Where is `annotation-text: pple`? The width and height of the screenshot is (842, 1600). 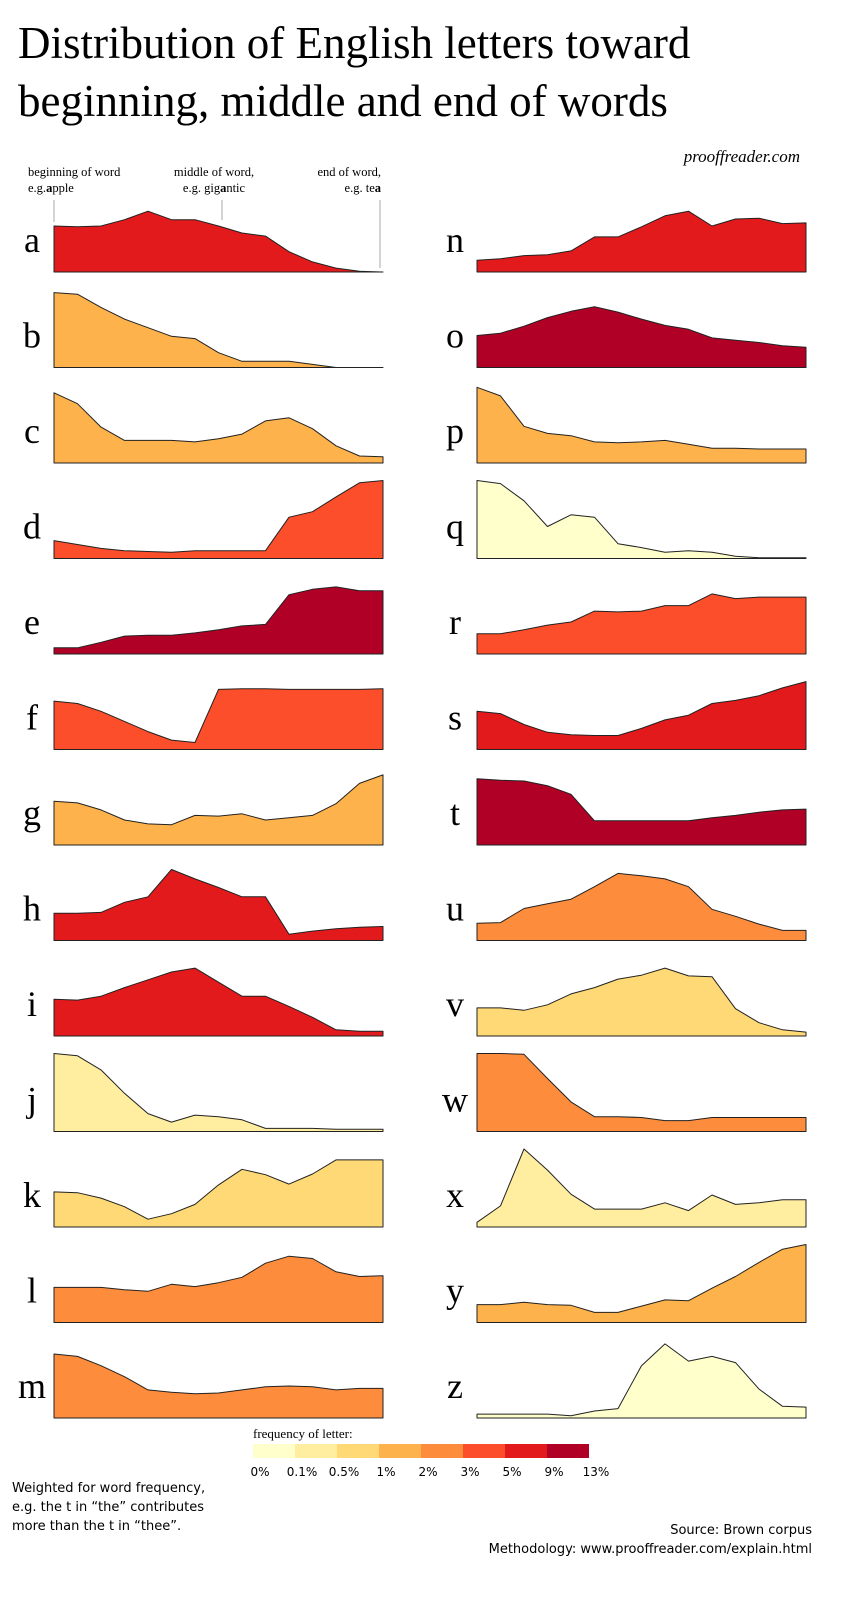 annotation-text: pple is located at coordinates (63, 188).